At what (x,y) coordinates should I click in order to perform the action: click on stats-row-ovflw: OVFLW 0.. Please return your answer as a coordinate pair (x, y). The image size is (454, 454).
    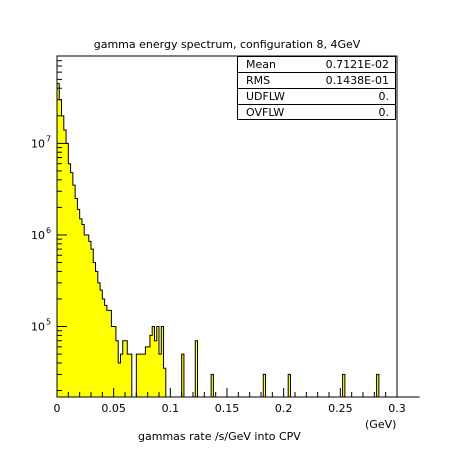
    Looking at the image, I should click on (316, 113).